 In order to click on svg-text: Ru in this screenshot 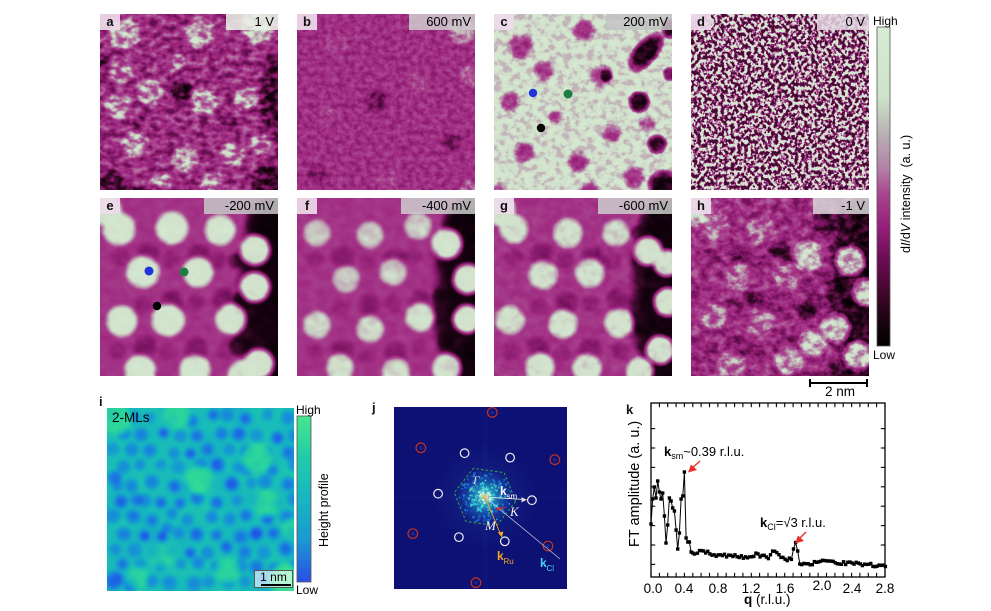, I will do `click(509, 561)`.